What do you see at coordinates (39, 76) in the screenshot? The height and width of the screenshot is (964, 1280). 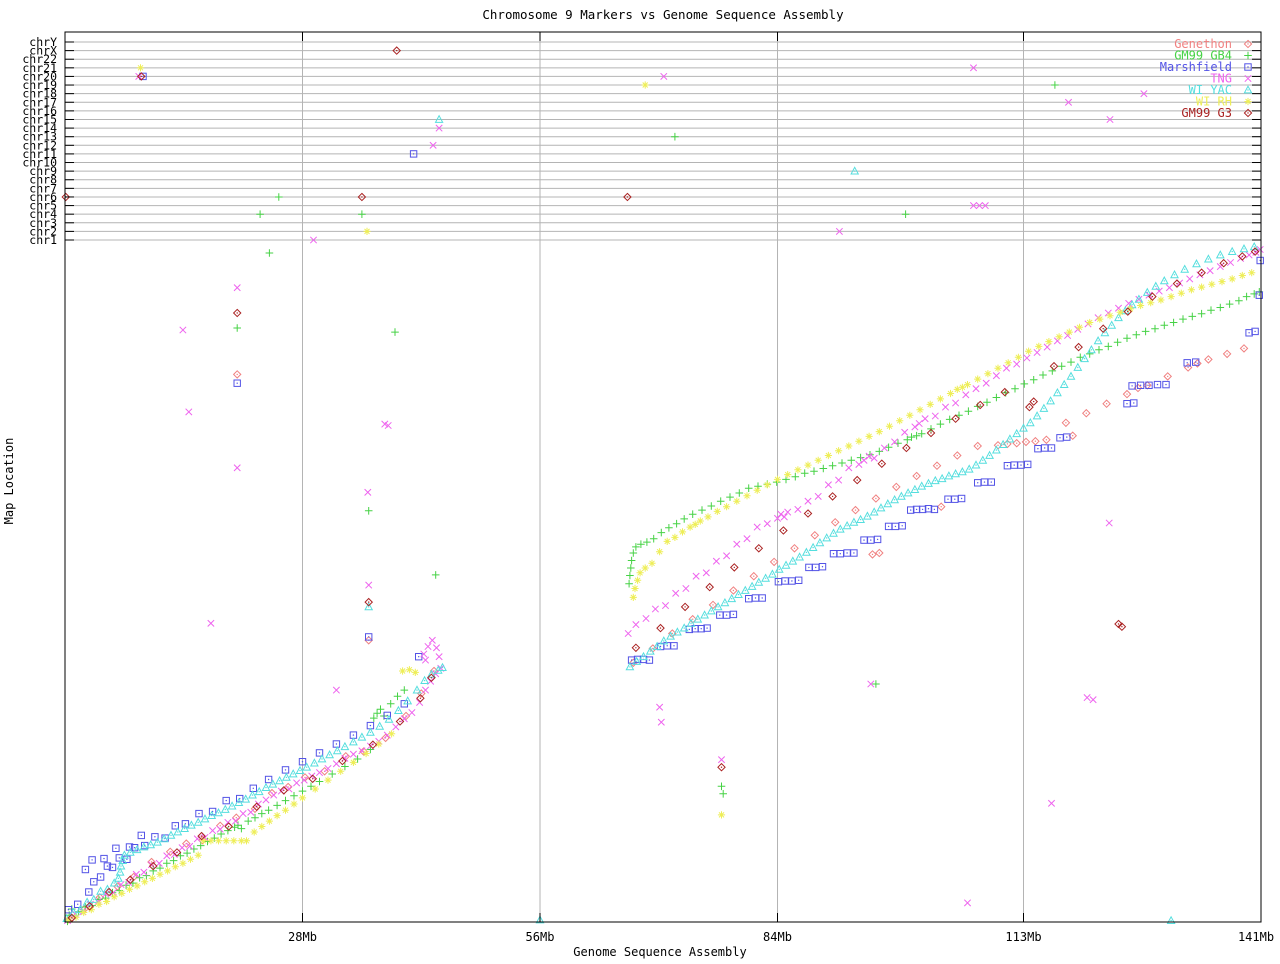 I see `y-tick-label-chr20: chr20` at bounding box center [39, 76].